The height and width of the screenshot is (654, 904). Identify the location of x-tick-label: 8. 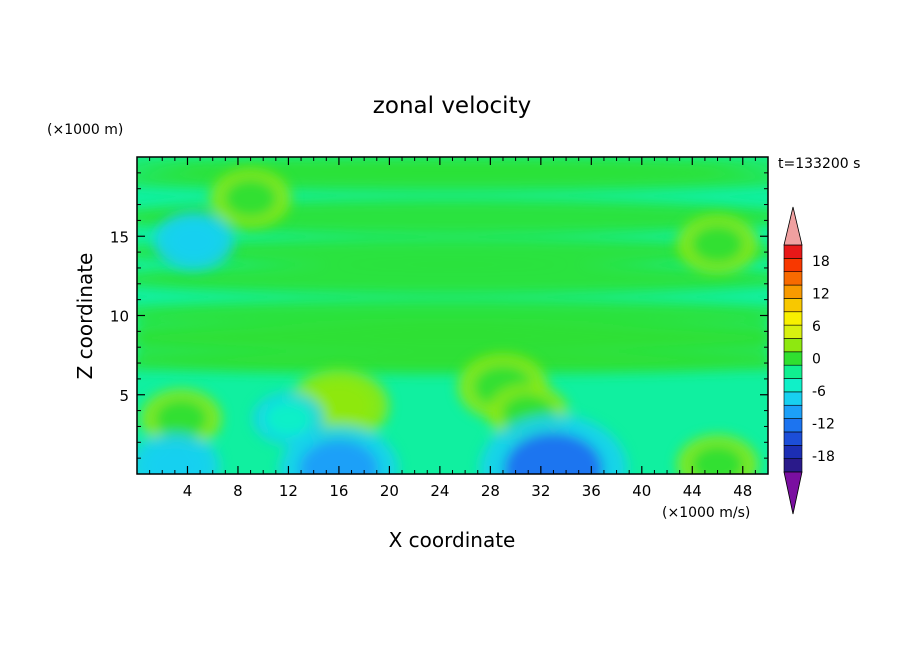
(238, 491).